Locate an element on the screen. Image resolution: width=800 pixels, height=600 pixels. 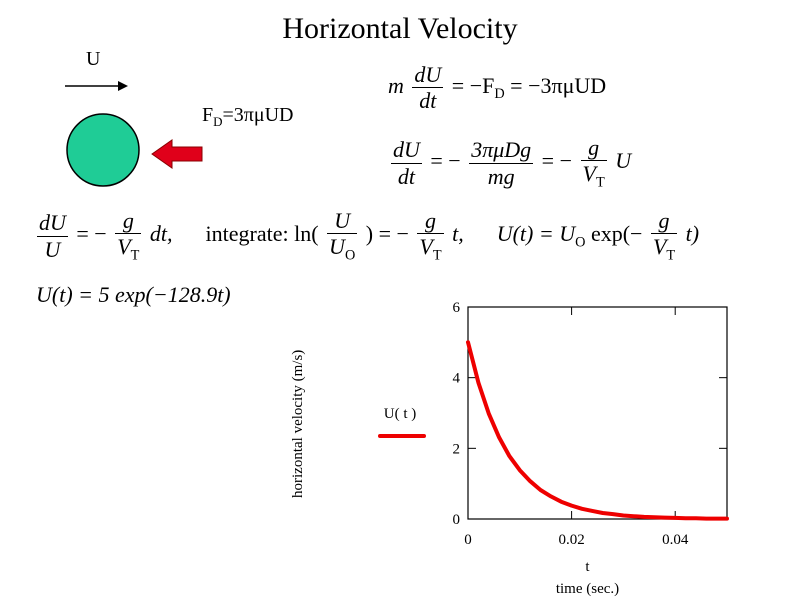
drag-force-arrow-icon is located at coordinates (177, 154).